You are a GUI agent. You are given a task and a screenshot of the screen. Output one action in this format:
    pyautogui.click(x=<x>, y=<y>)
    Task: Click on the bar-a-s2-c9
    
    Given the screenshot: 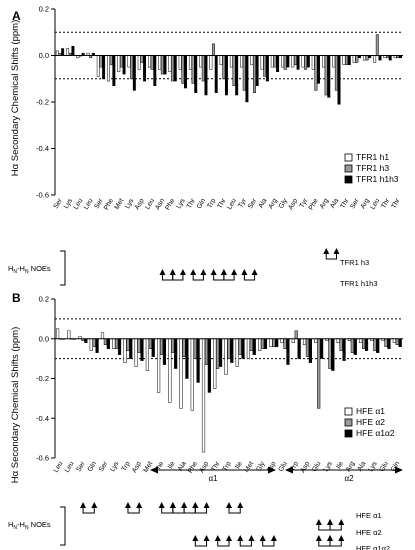 What is the action you would take?
    pyautogui.click(x=155, y=70)
    